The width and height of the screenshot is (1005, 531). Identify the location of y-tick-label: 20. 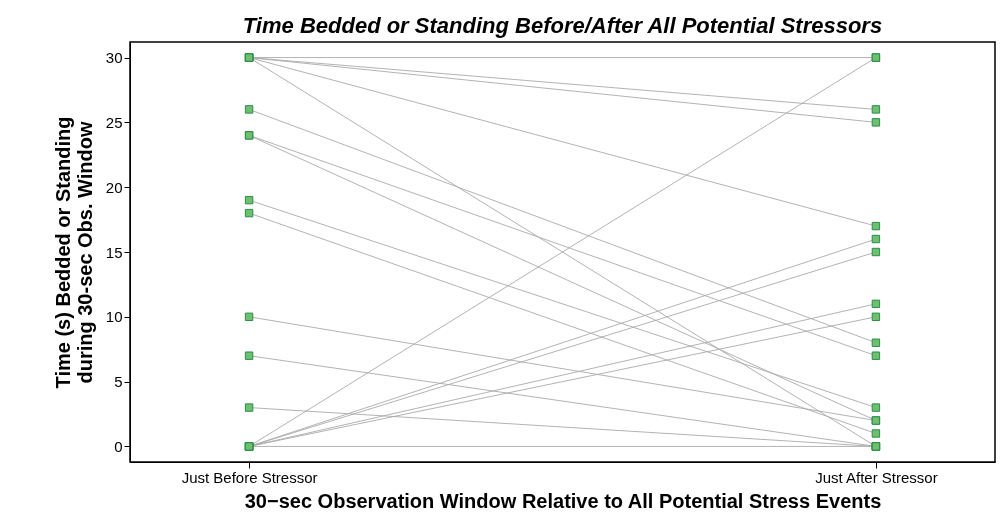
(114, 187).